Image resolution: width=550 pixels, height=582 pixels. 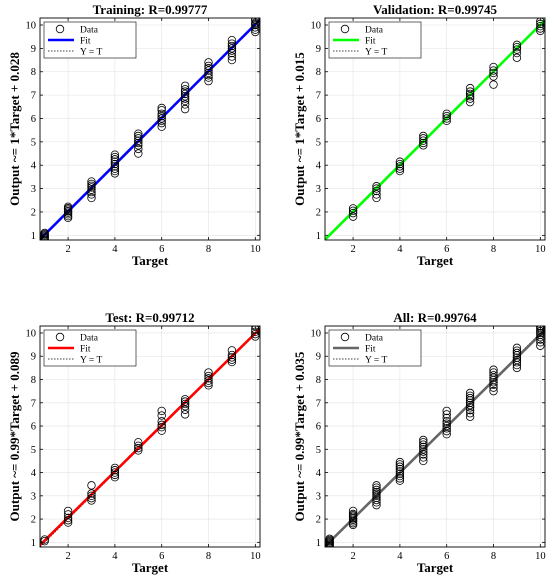 What do you see at coordinates (352, 556) in the screenshot?
I see `x-tick-label: 2` at bounding box center [352, 556].